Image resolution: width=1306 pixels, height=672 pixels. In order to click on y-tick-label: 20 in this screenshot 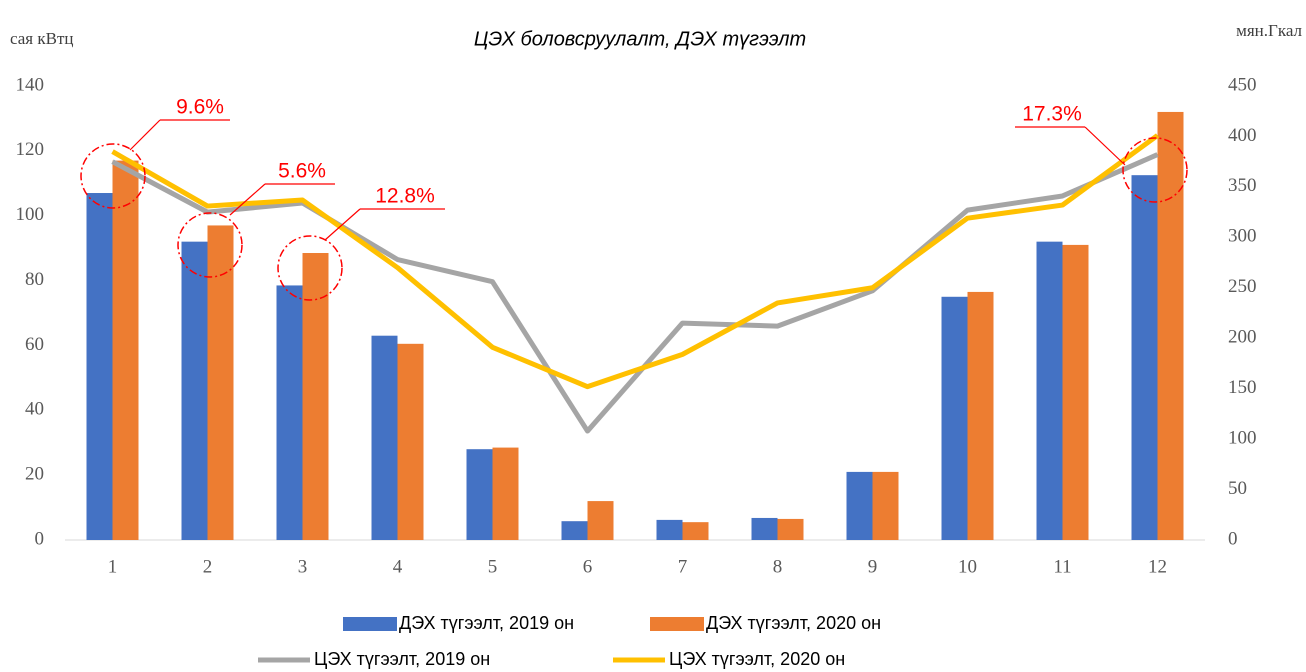, I will do `click(34, 474)`.